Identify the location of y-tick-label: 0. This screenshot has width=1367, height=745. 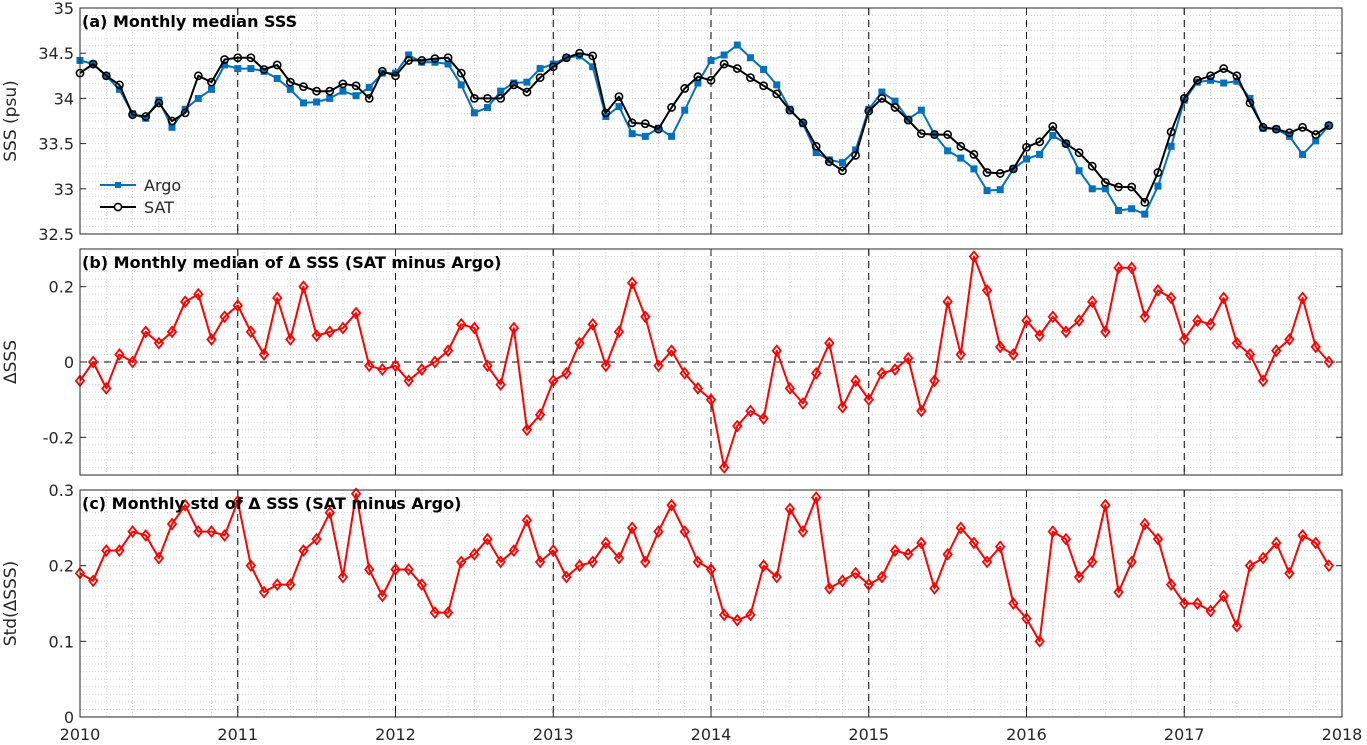
(69, 717).